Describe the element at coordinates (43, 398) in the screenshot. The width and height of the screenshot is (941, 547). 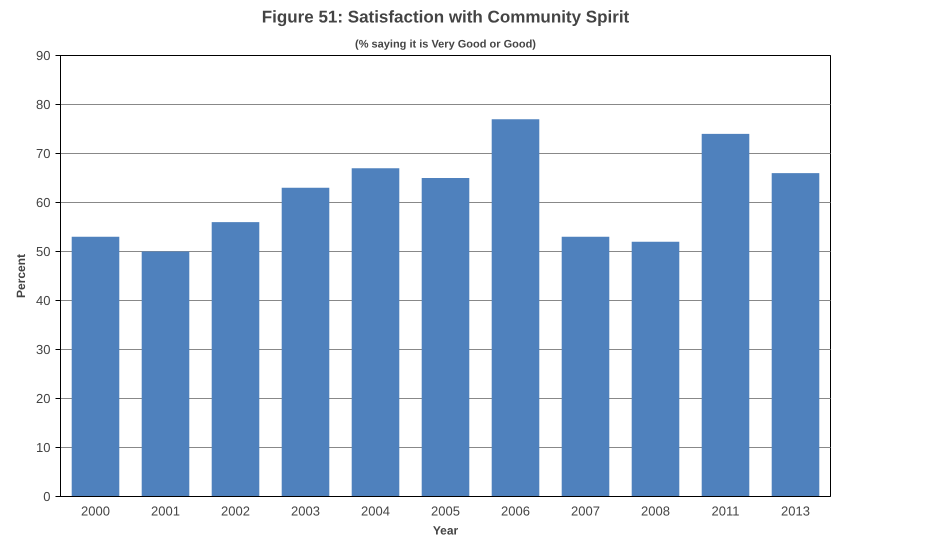
I see `y-tick-label: 20` at that location.